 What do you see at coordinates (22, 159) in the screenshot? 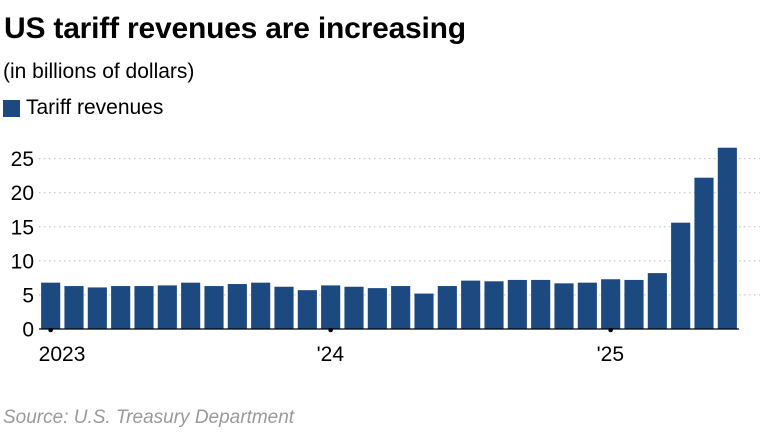
I see `y-tick-label: 25` at bounding box center [22, 159].